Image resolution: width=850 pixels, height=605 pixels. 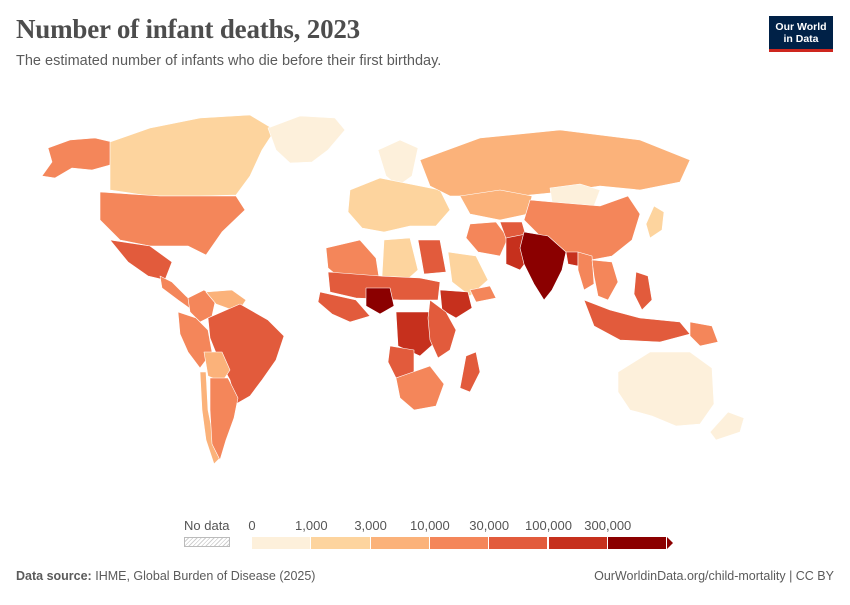 I want to click on map-region-canada, so click(x=192, y=155).